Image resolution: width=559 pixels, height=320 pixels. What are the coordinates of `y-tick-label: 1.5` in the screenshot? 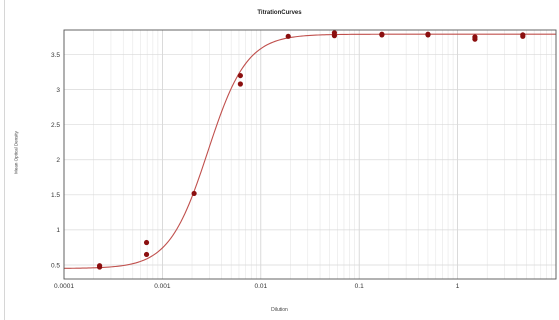 It's located at (55, 195).